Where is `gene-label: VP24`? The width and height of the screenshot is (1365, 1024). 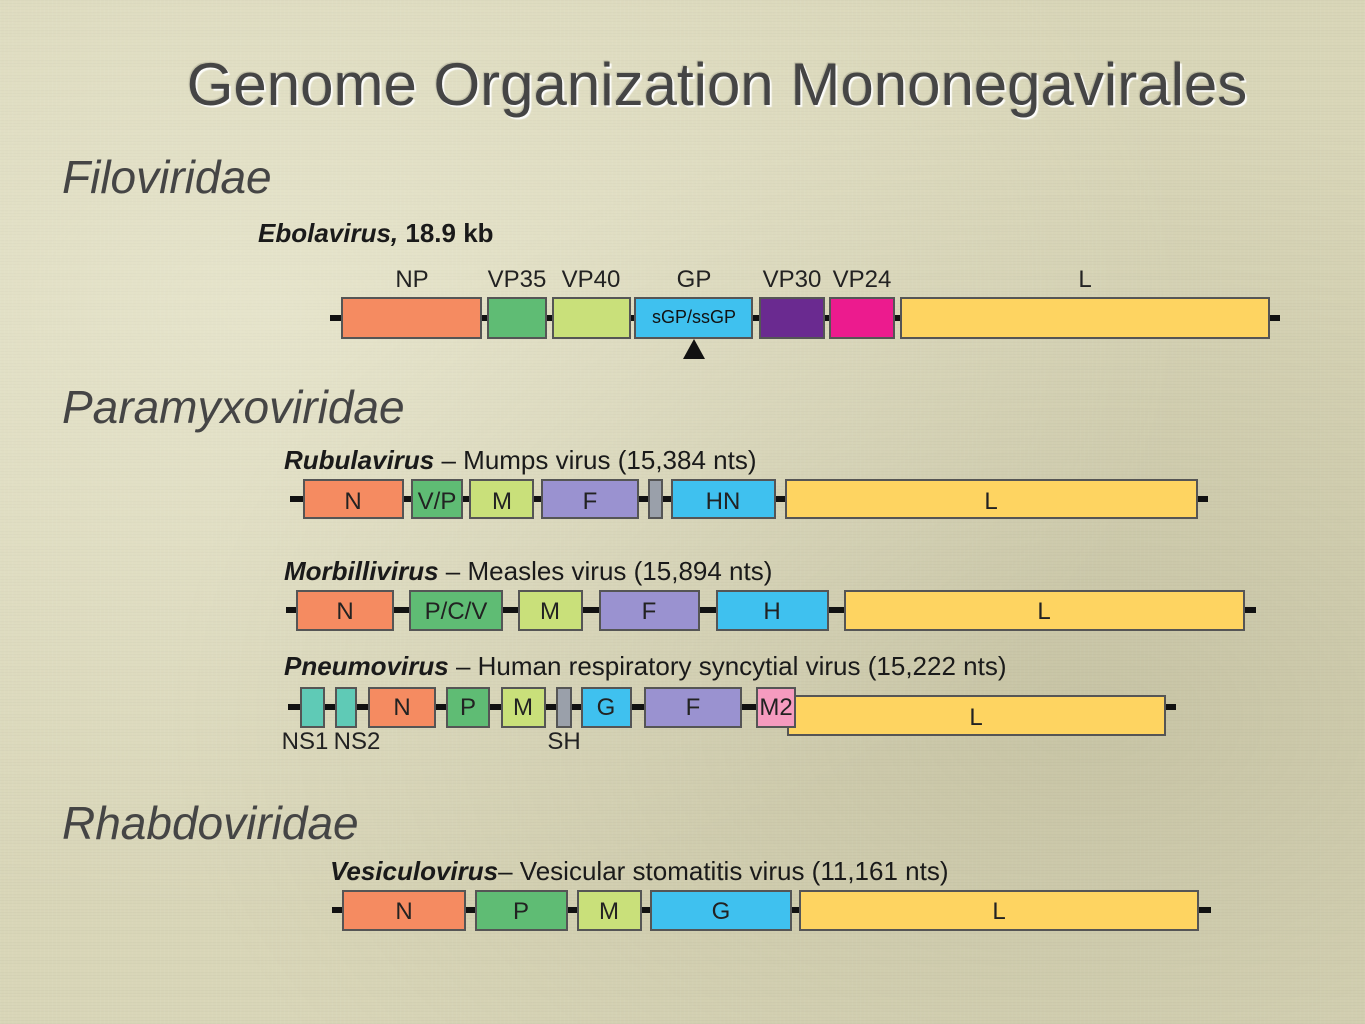 gene-label: VP24 is located at coordinates (862, 279).